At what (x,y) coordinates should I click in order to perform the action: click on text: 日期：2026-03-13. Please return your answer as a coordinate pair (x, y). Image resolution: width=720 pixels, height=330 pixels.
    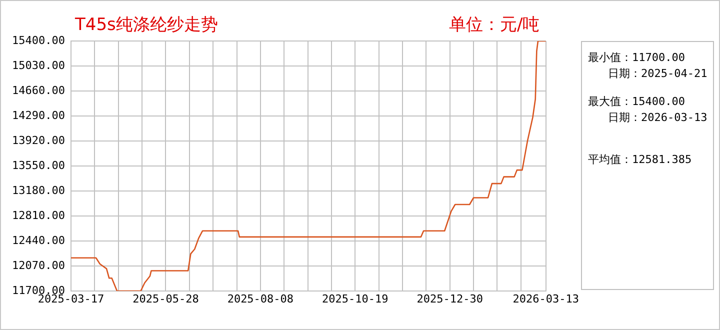
    Looking at the image, I should click on (658, 117).